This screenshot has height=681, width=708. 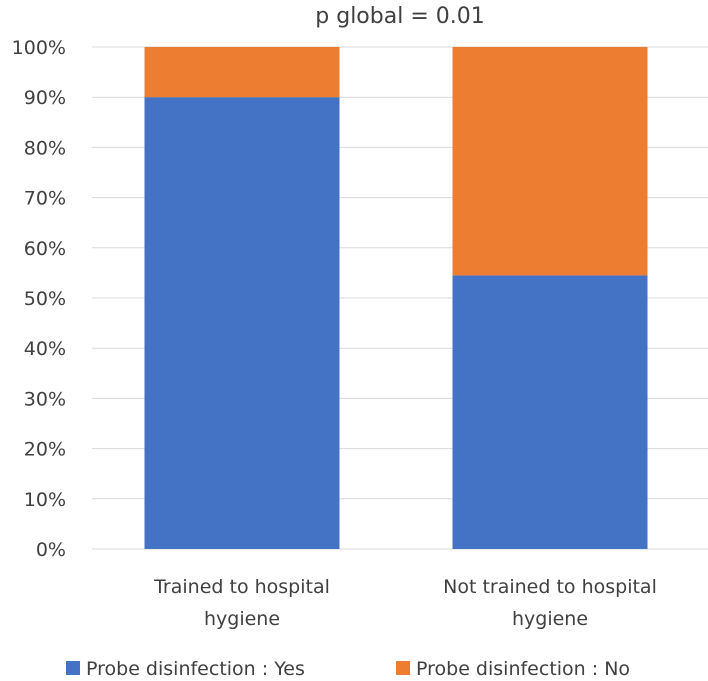 I want to click on y-axis-ticks: 0% 10% 20% 30% 40% 50% 60% 70% 80% 90% 100%, so click(x=39, y=299).